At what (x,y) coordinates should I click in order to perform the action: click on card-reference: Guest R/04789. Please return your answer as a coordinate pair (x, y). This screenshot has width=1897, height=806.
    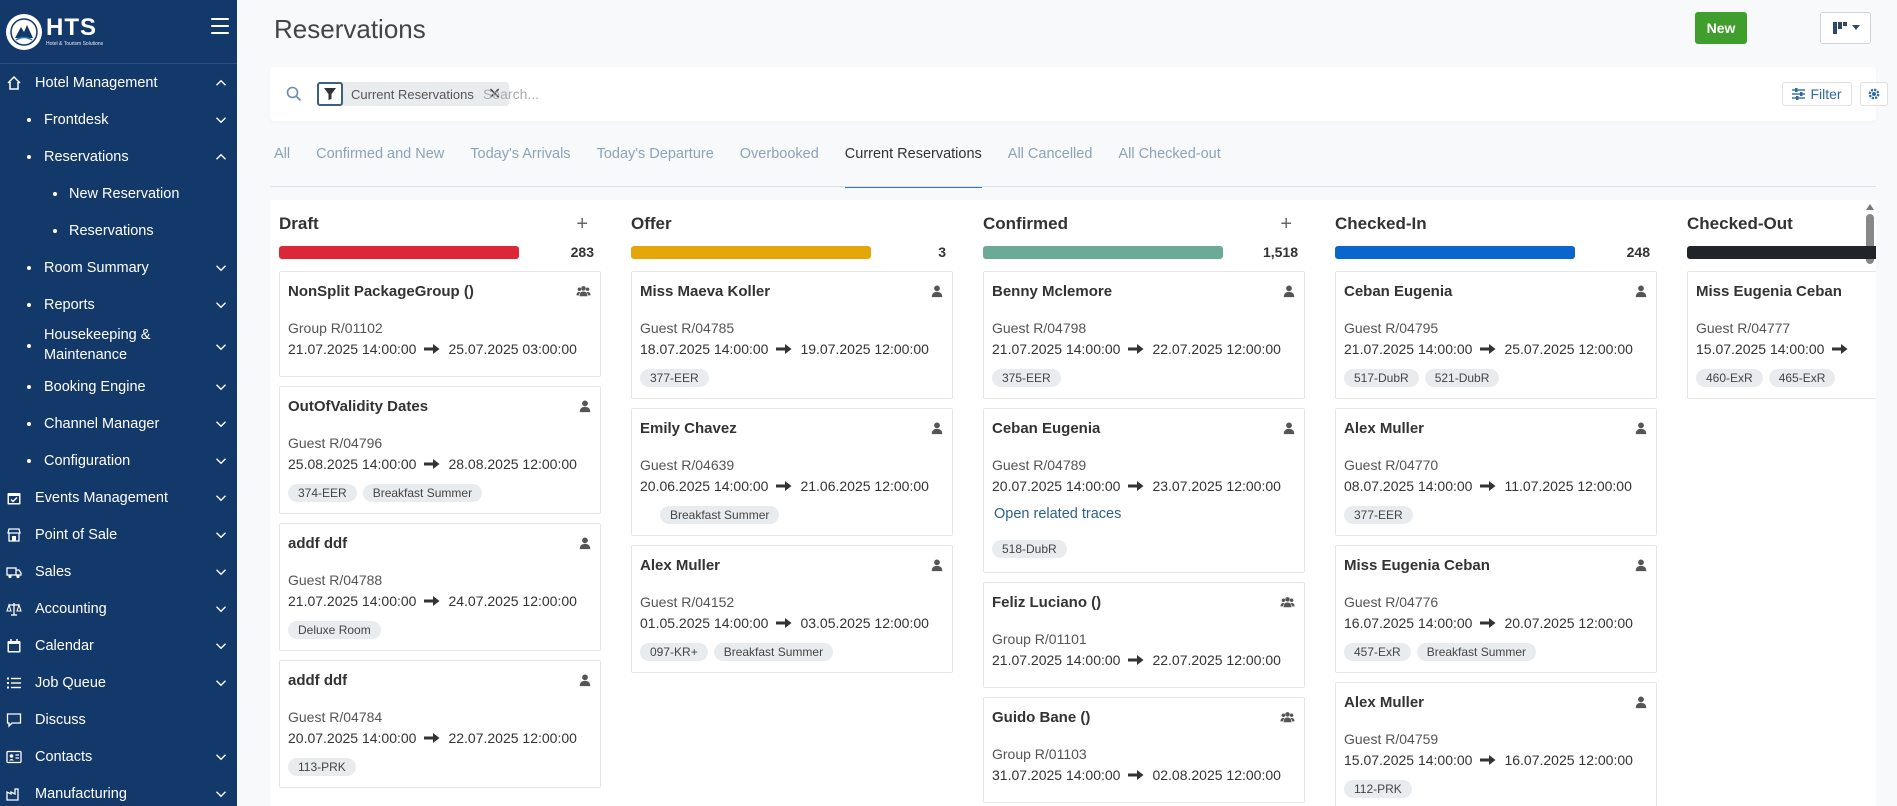
    Looking at the image, I should click on (1039, 465).